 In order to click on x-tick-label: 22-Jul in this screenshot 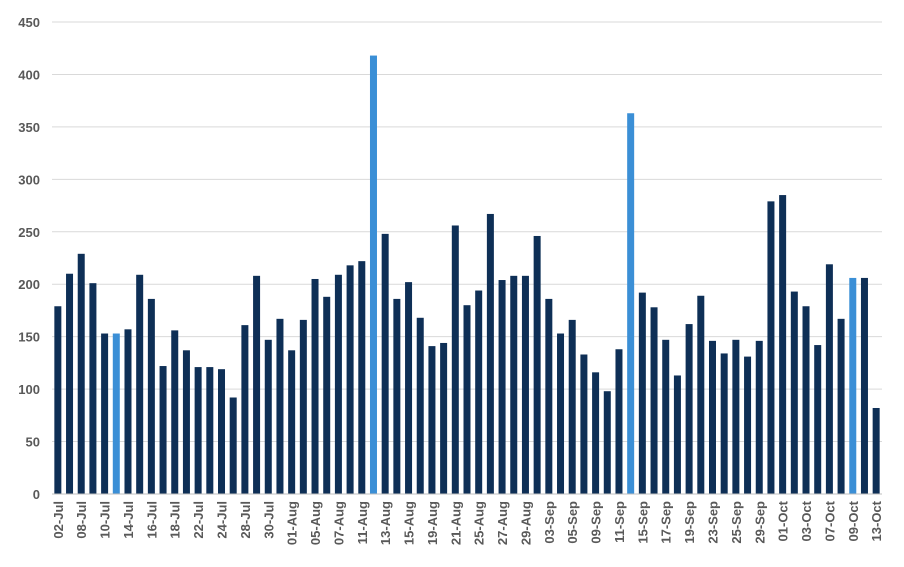, I will do `click(198, 520)`.